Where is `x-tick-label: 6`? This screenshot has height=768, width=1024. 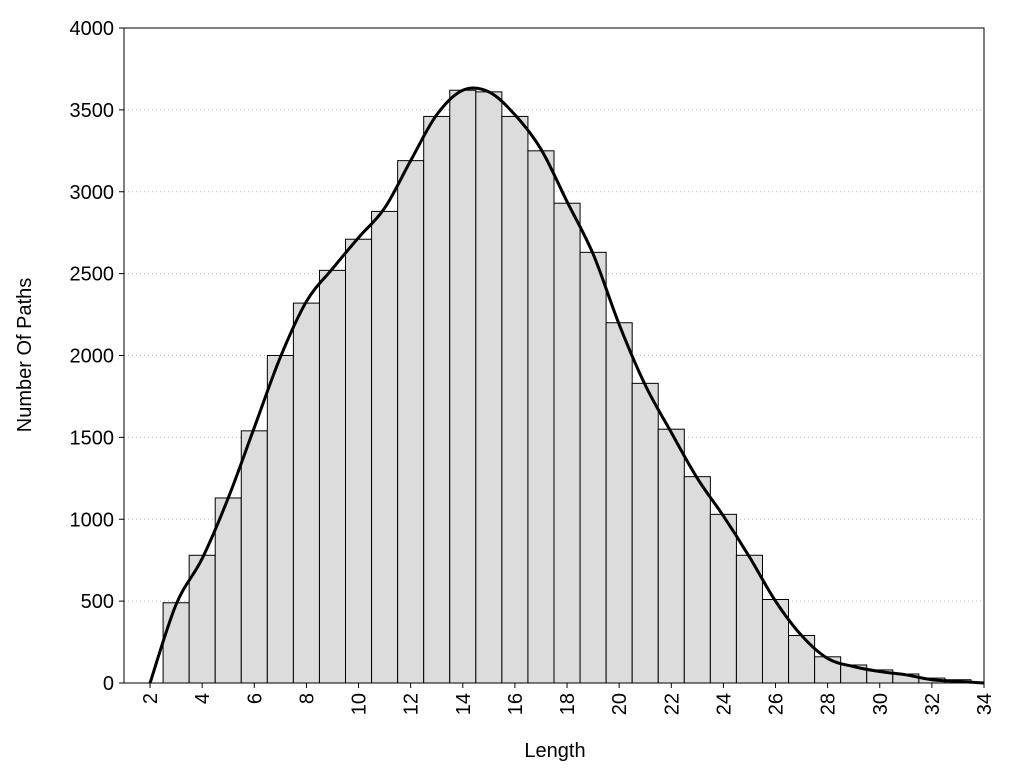 x-tick-label: 6 is located at coordinates (255, 698).